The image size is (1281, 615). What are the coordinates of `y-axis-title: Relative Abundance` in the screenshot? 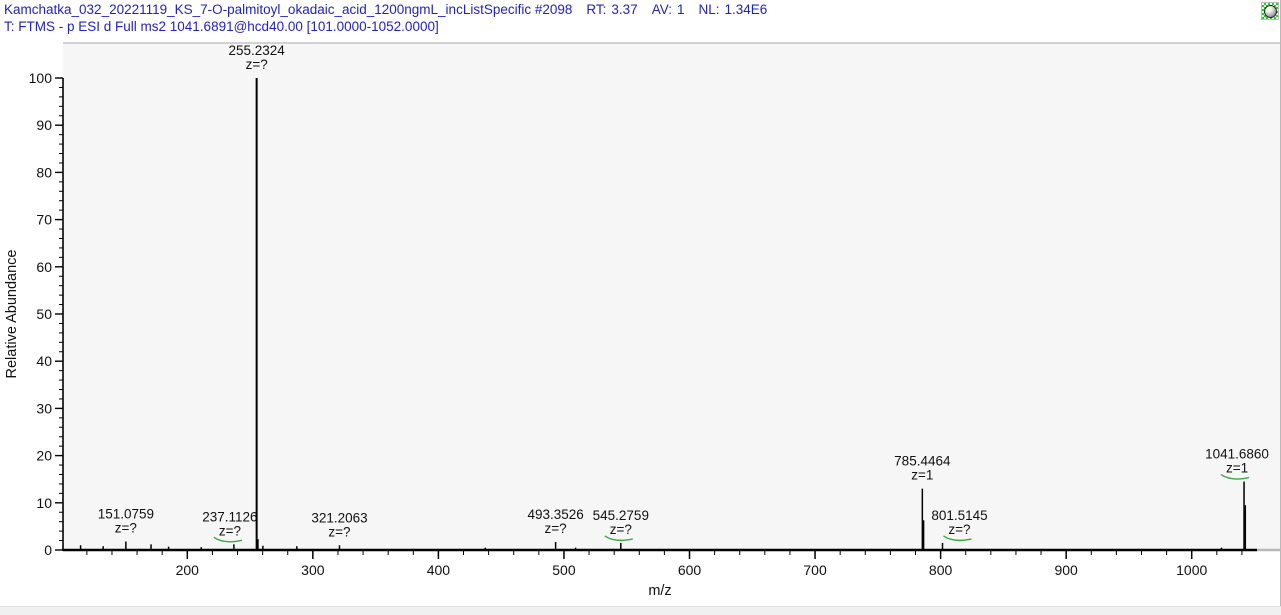 It's located at (12, 314).